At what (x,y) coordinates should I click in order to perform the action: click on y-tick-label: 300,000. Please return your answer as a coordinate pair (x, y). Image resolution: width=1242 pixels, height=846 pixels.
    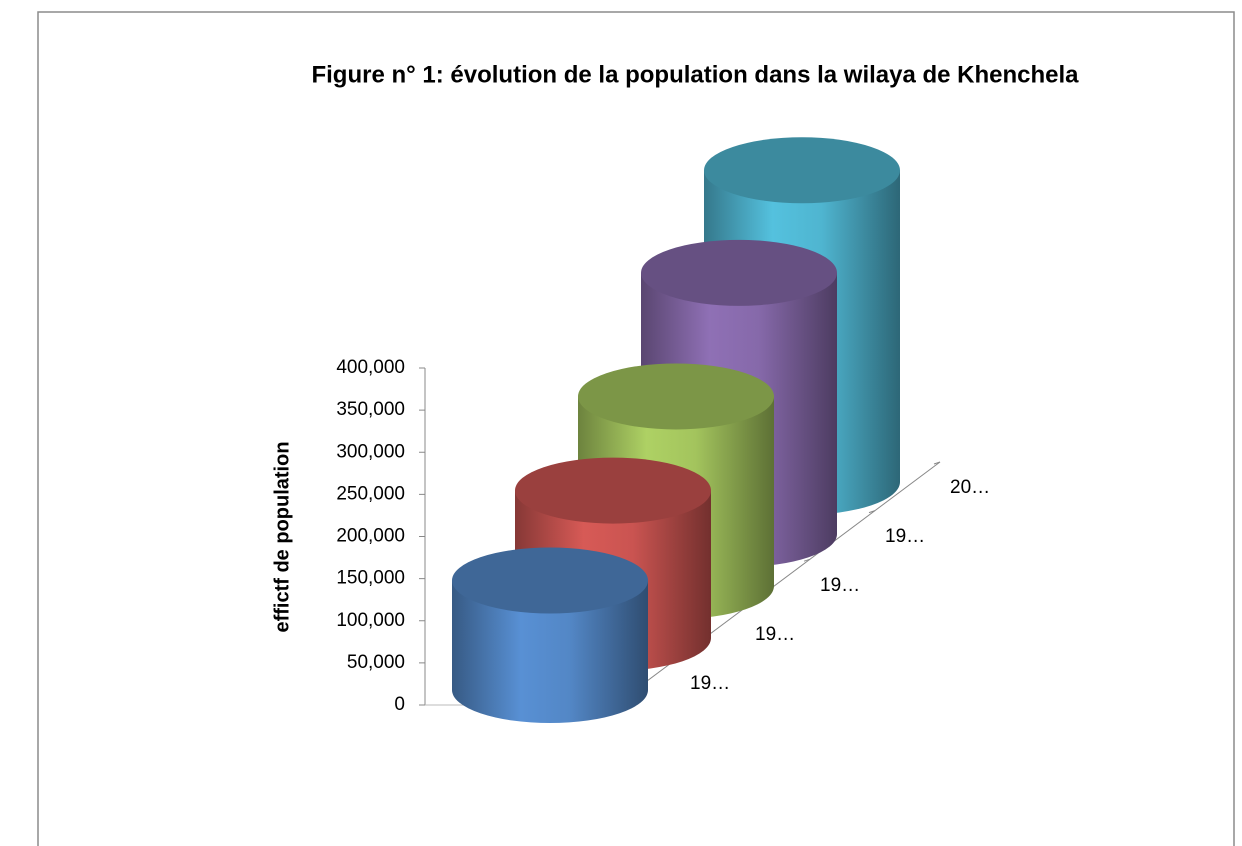
    Looking at the image, I should click on (370, 451).